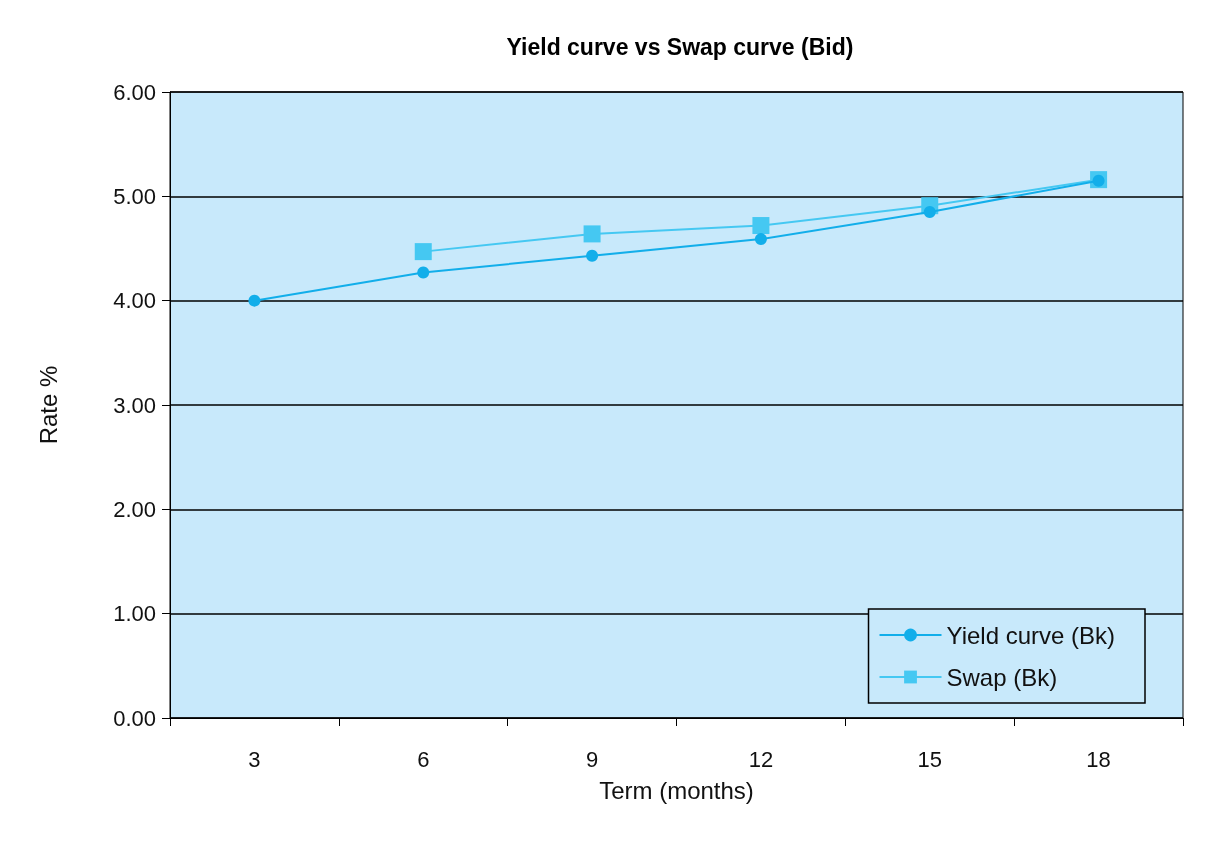  What do you see at coordinates (254, 759) in the screenshot?
I see `x-tick-label: 3` at bounding box center [254, 759].